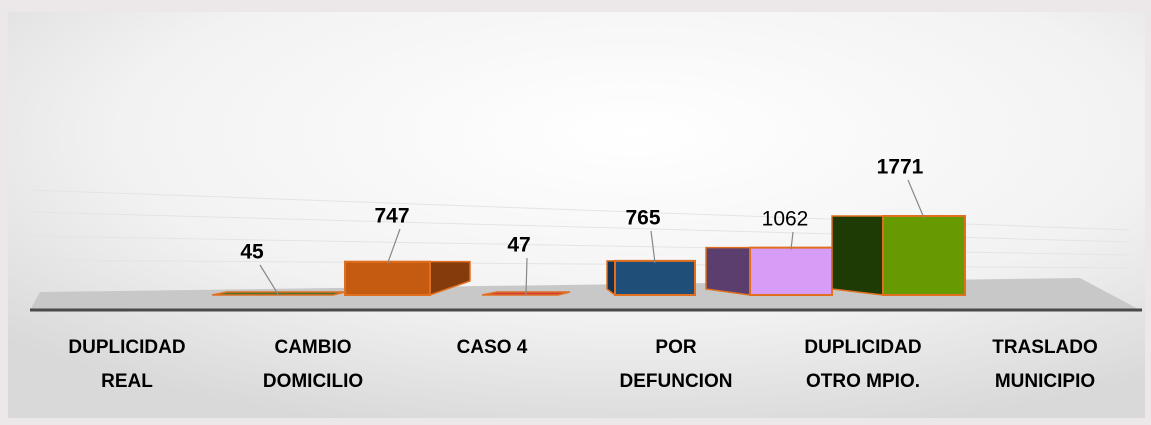  Describe the element at coordinates (642, 218) in the screenshot. I see `value-label: 765` at that location.